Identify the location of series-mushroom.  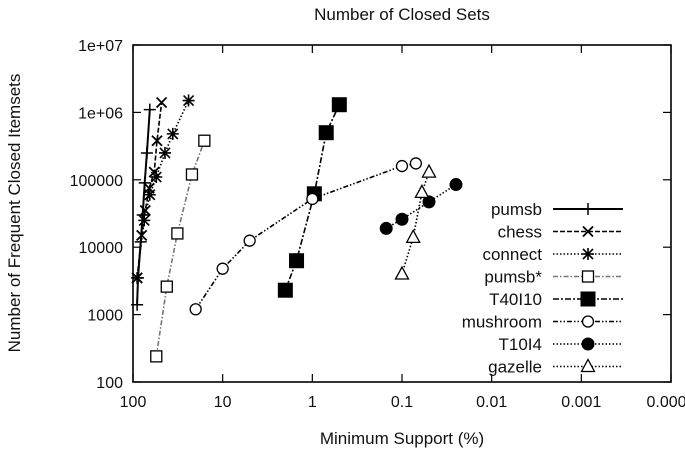
(306, 236).